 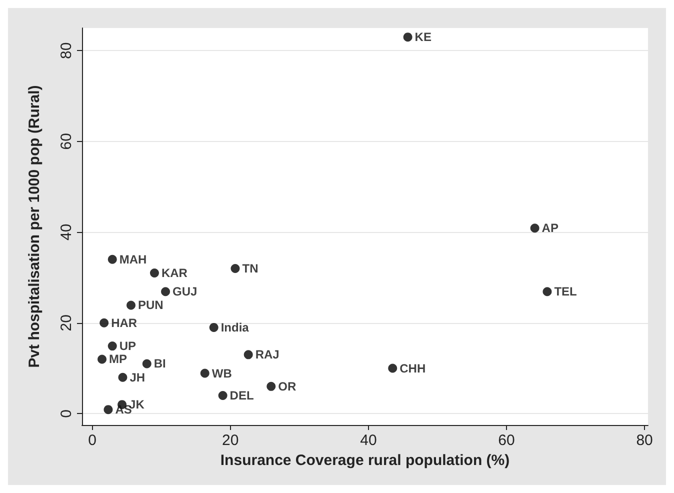 I want to click on annotation: KAR, so click(x=174, y=273).